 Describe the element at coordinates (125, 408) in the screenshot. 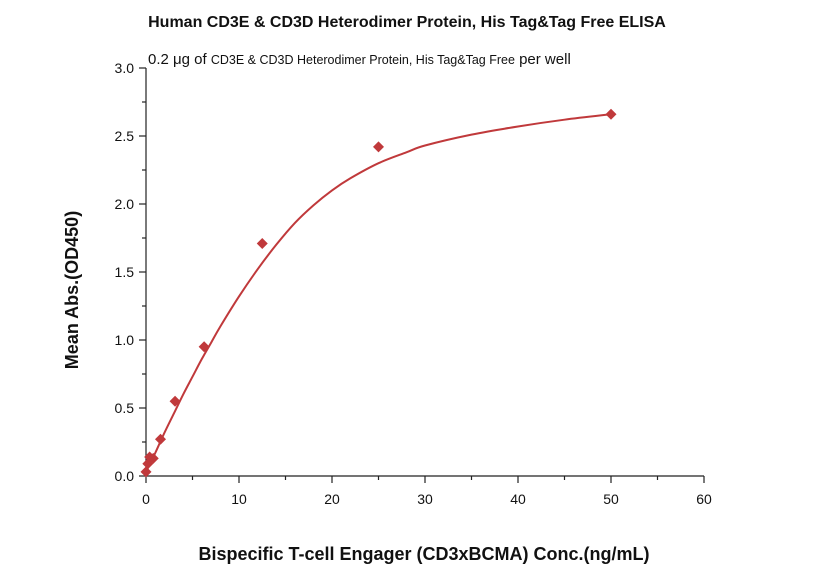

I see `y-tick-label: 0.5` at that location.